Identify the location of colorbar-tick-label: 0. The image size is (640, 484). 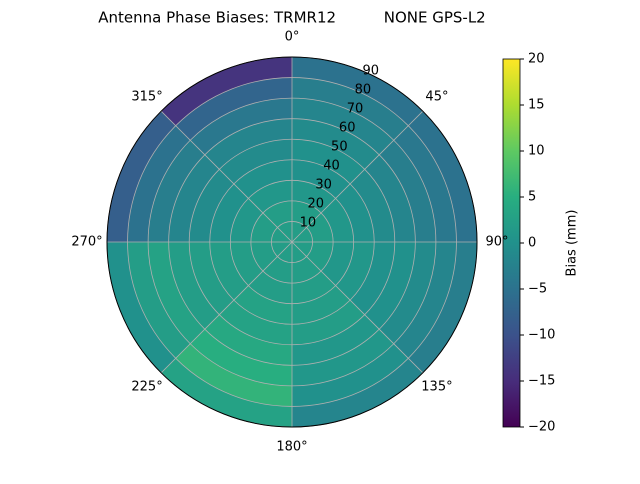
(532, 243).